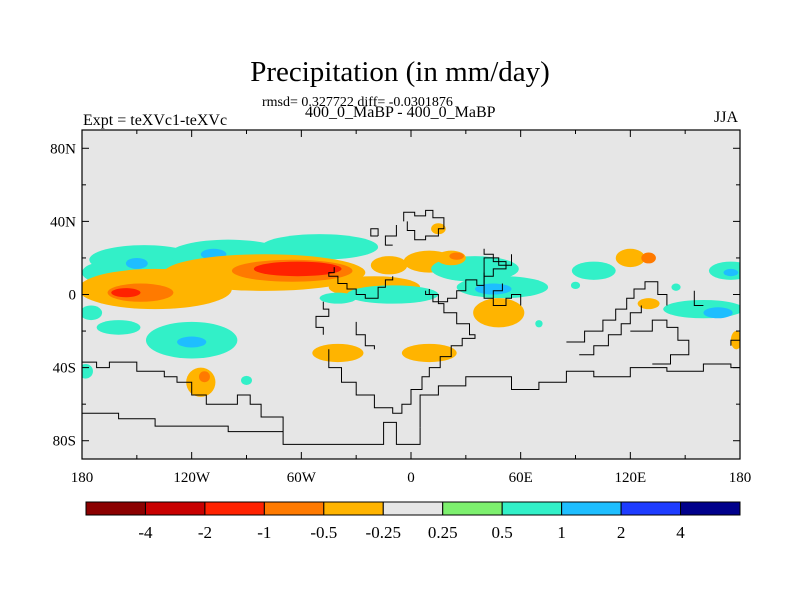 The image size is (800, 600). Describe the element at coordinates (64, 369) in the screenshot. I see `y-tick-label: 40S` at that location.